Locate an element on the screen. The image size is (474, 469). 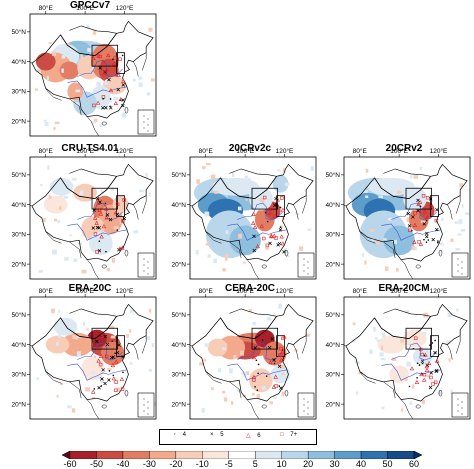
china-border is located at coordinates (406, 352).